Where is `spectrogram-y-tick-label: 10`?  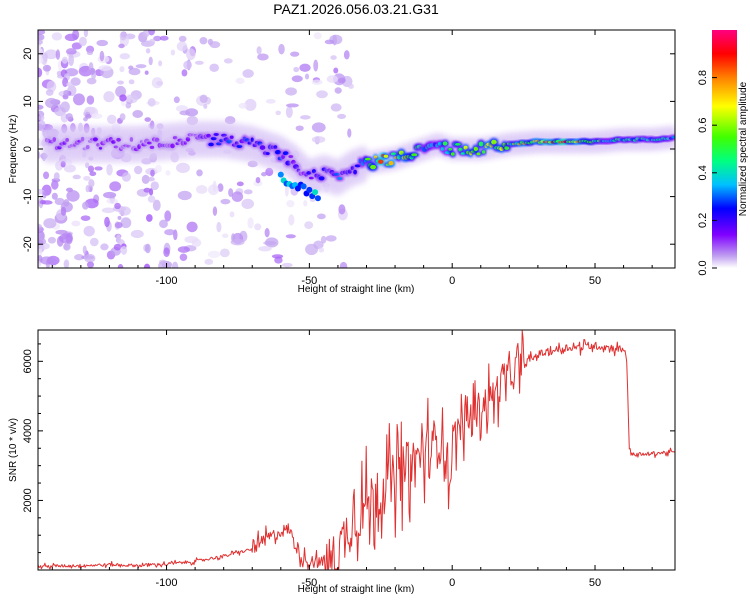
spectrogram-y-tick-label: 10 is located at coordinates (28, 101).